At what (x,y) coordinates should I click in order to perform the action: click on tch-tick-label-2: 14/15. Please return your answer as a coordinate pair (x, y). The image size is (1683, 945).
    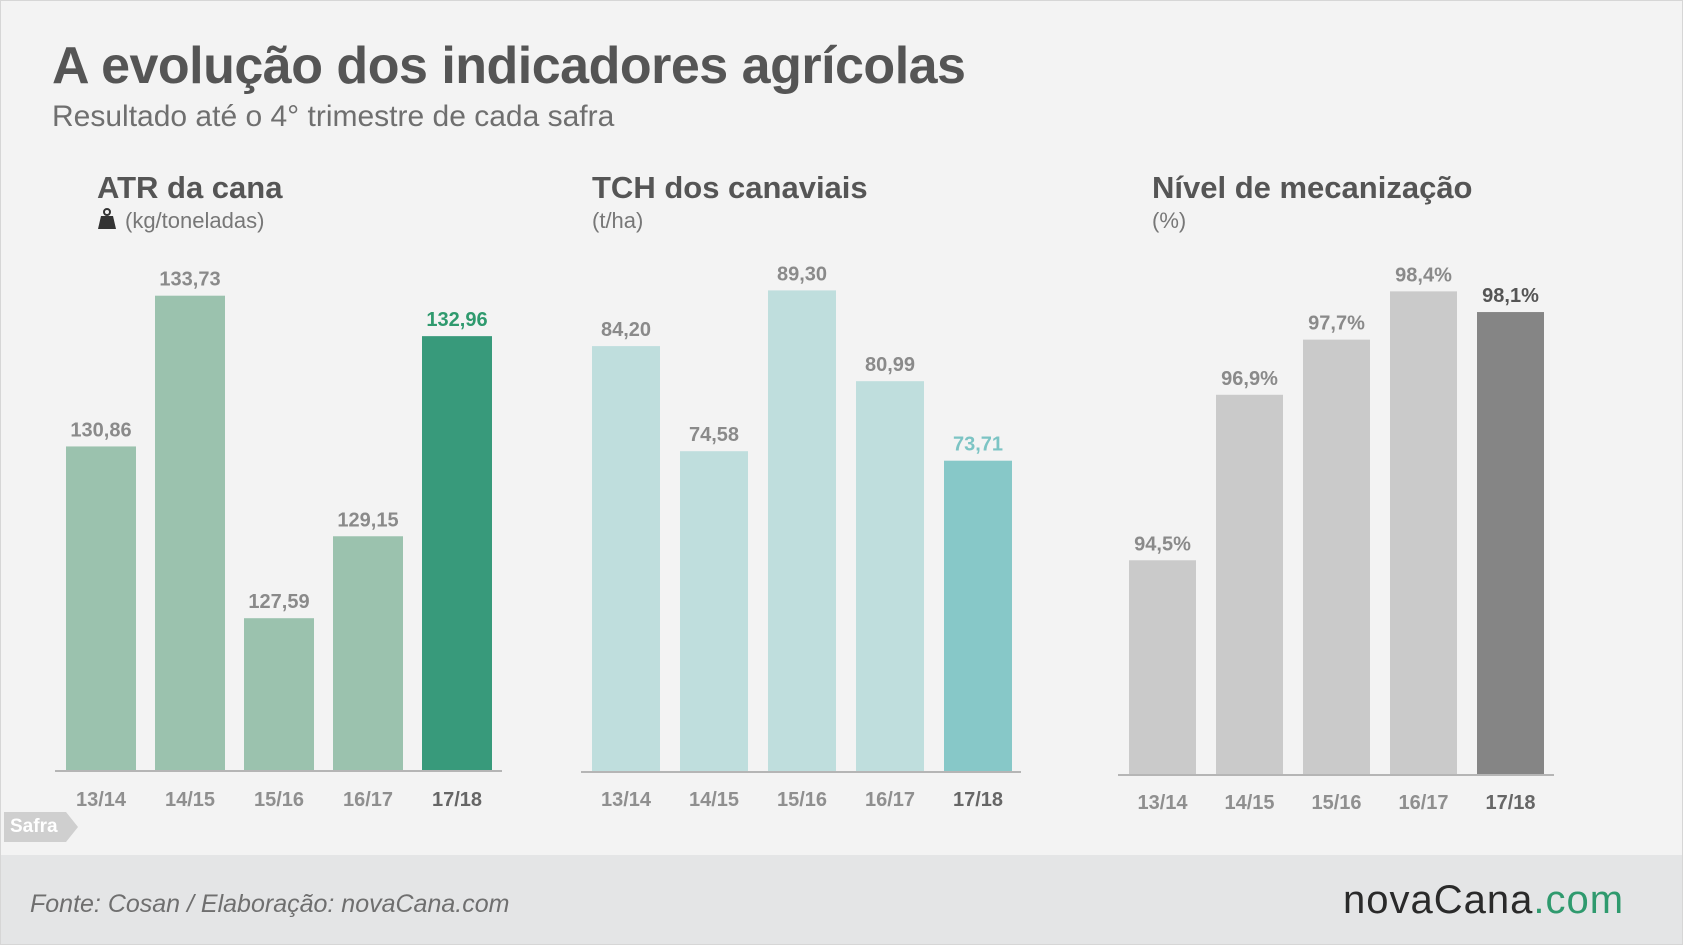
    Looking at the image, I should click on (714, 800).